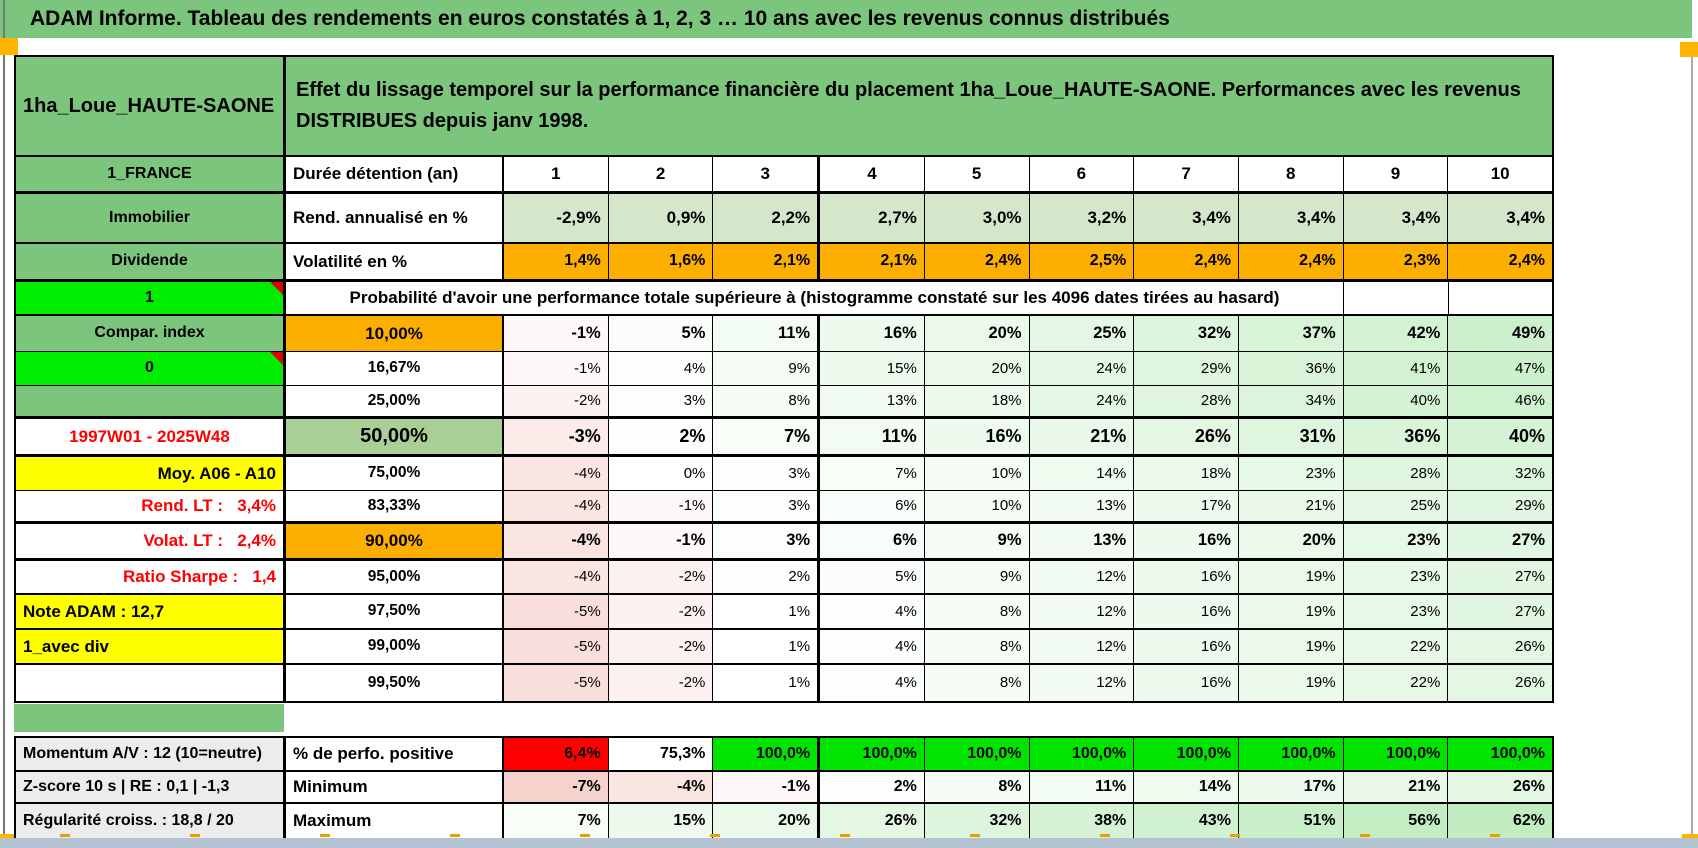  What do you see at coordinates (151, 683) in the screenshot?
I see `side-label-cell` at bounding box center [151, 683].